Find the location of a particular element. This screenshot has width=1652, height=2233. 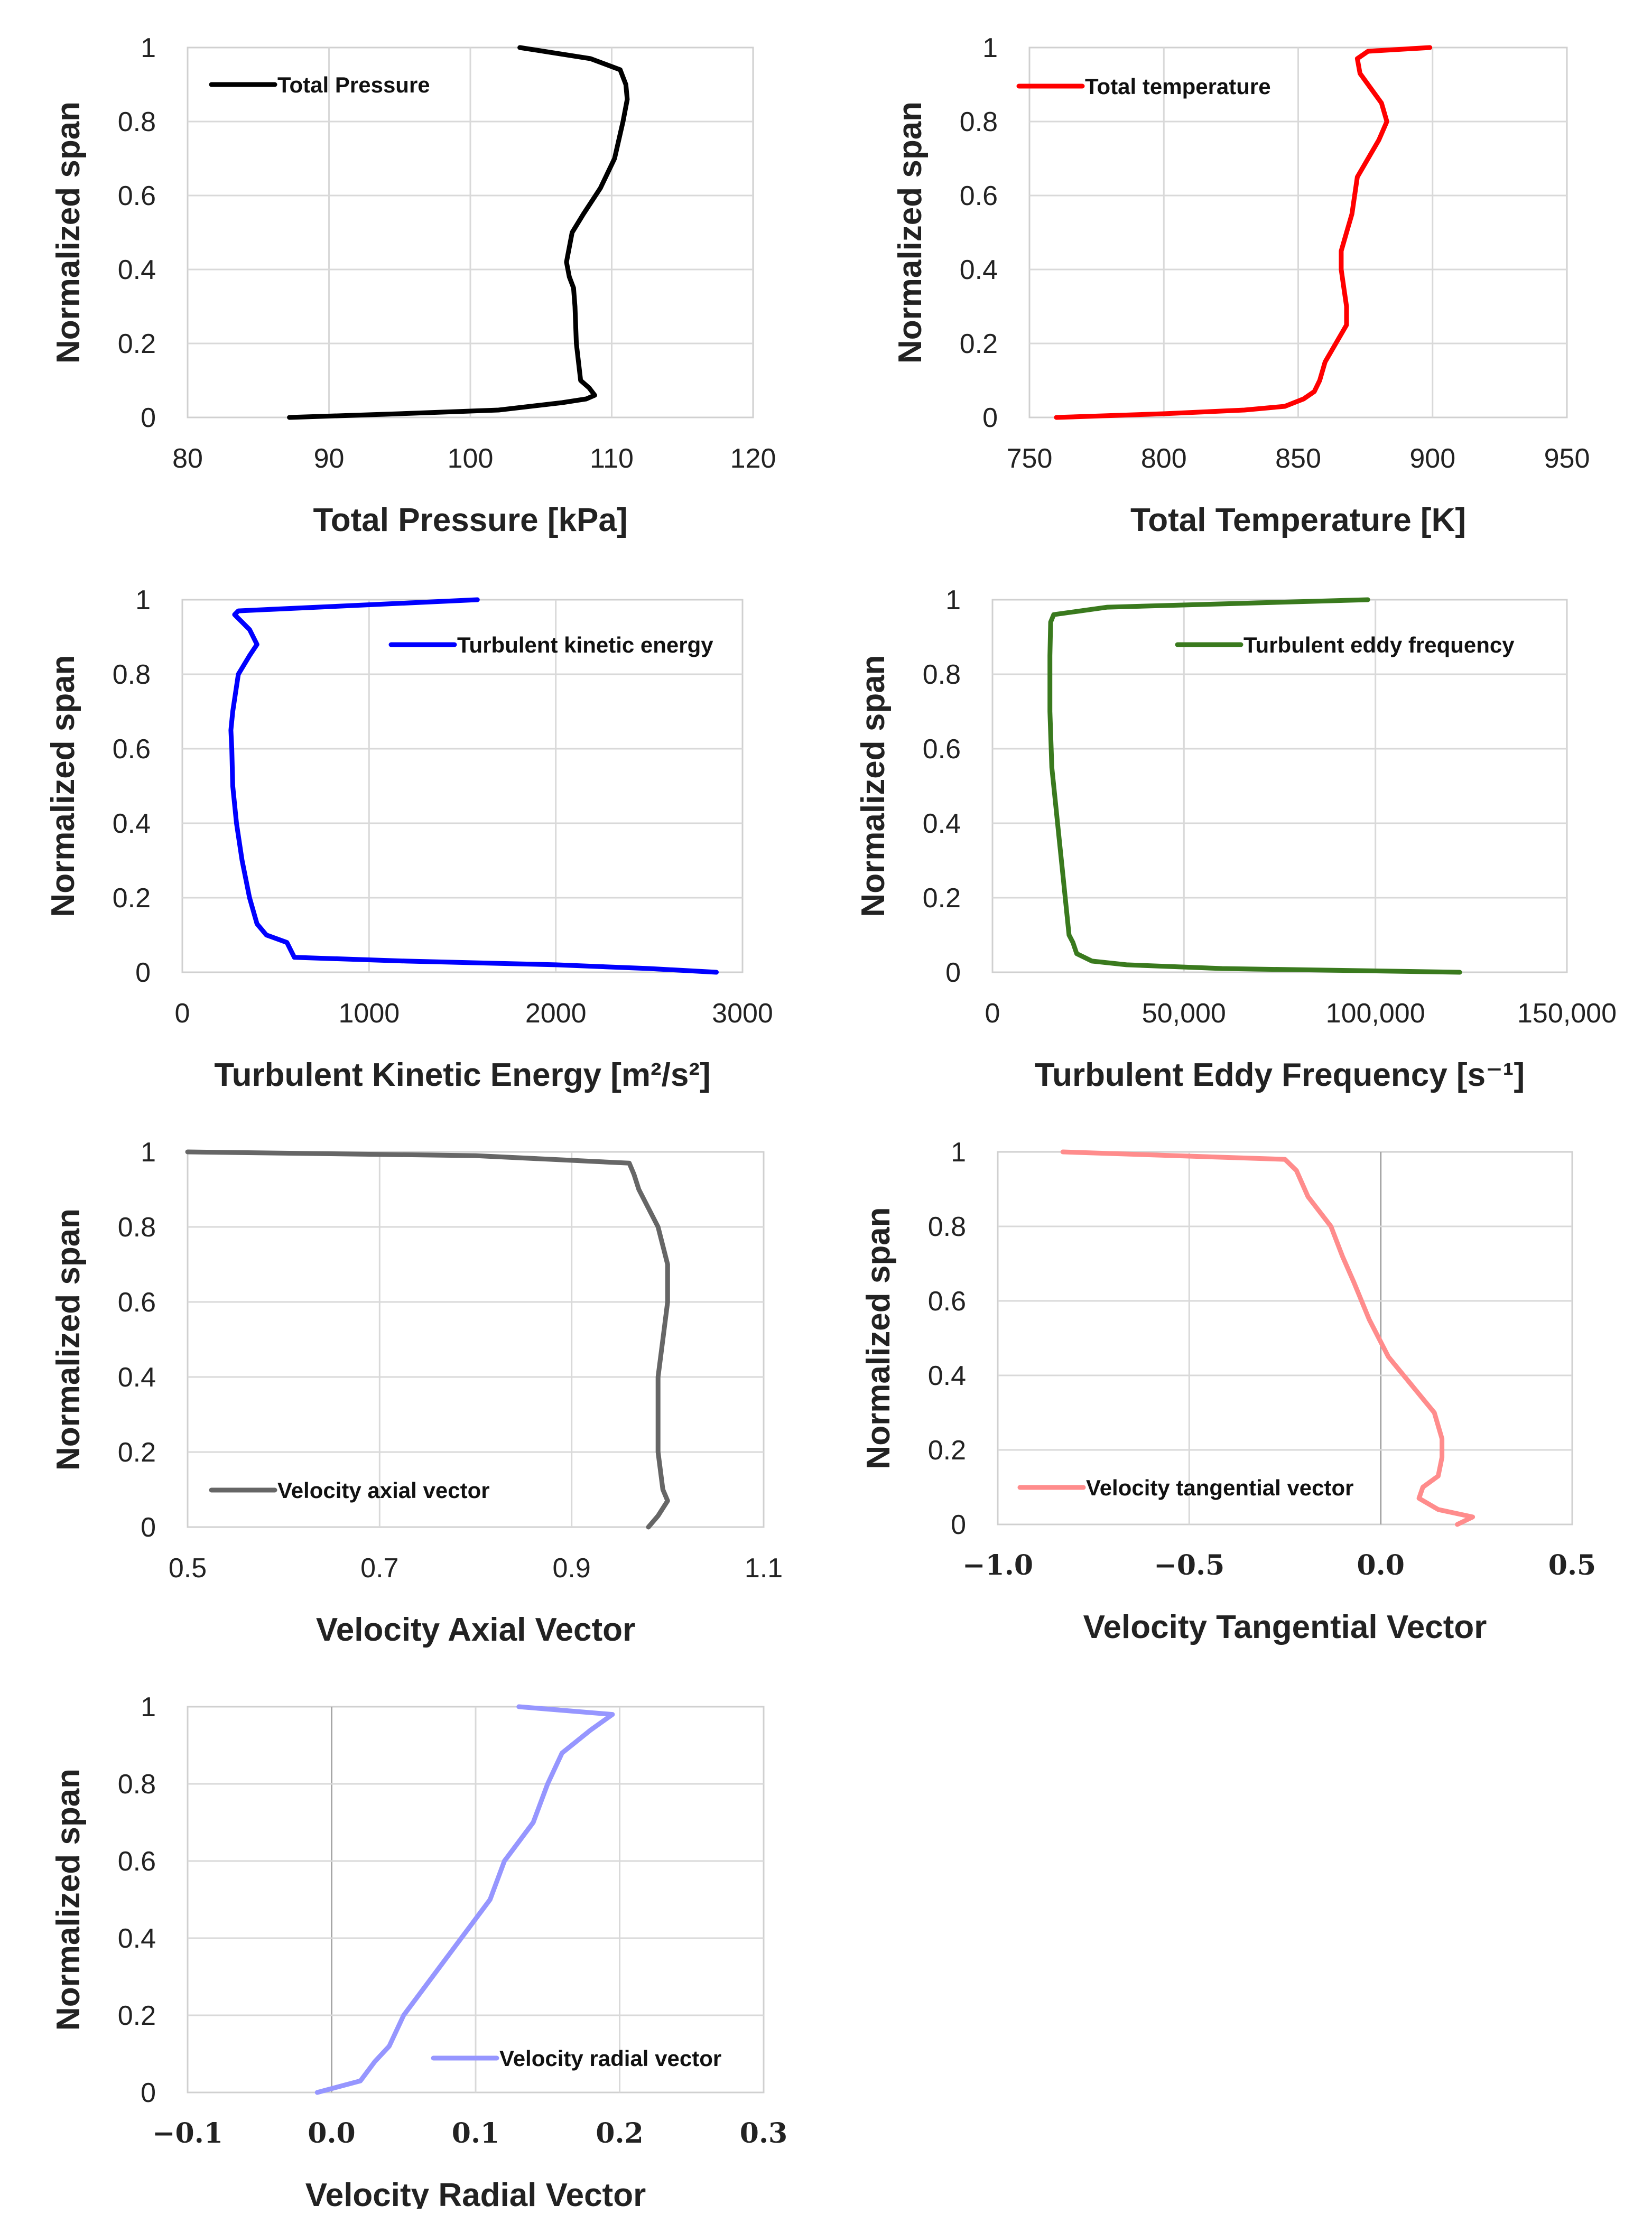

legend-label: Velocity radial vector is located at coordinates (610, 2058).